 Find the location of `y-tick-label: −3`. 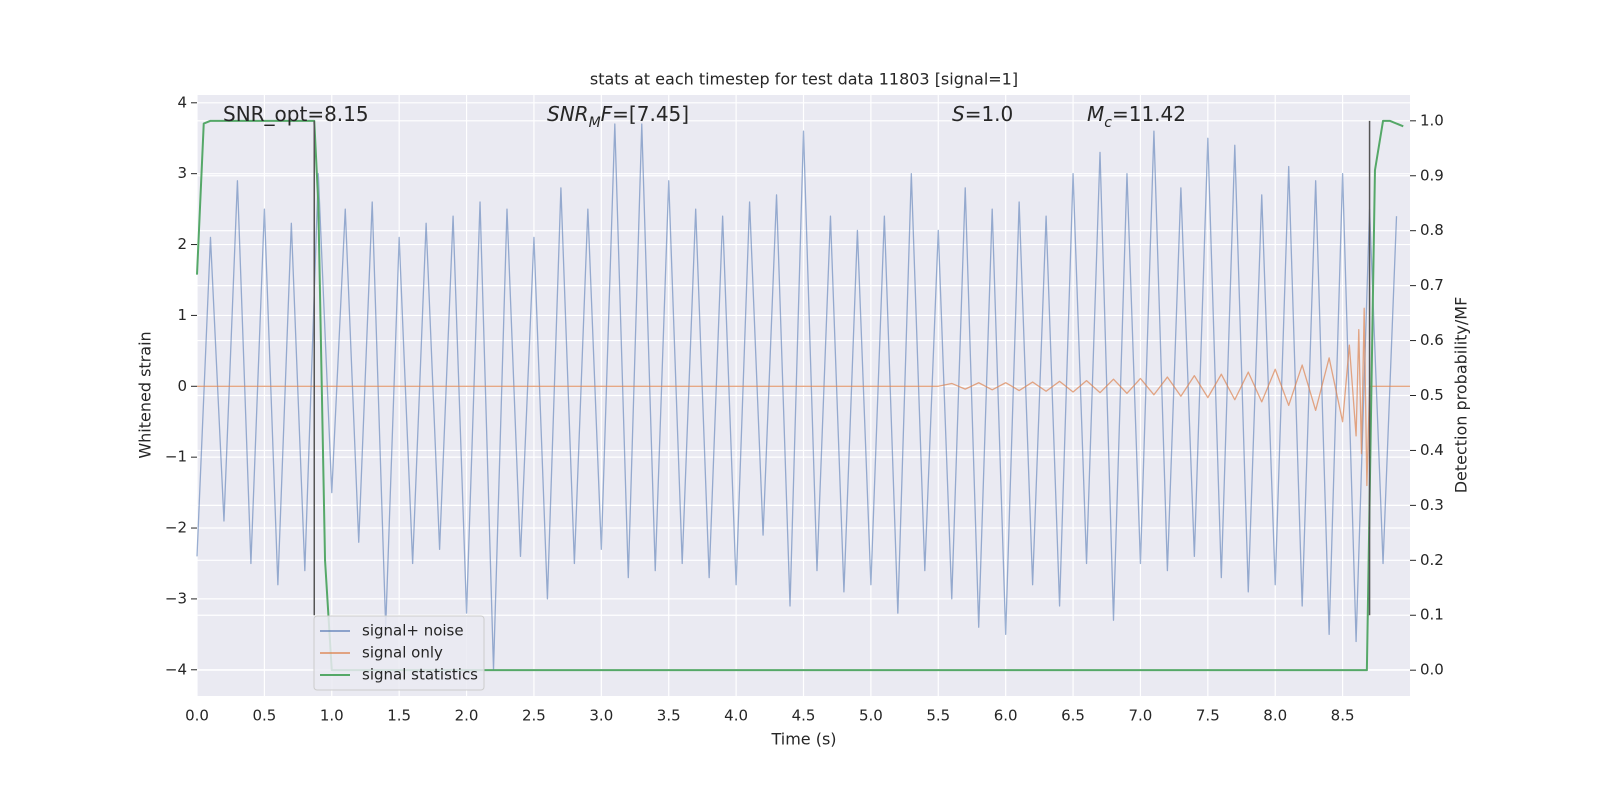

y-tick-label: −3 is located at coordinates (176, 598).